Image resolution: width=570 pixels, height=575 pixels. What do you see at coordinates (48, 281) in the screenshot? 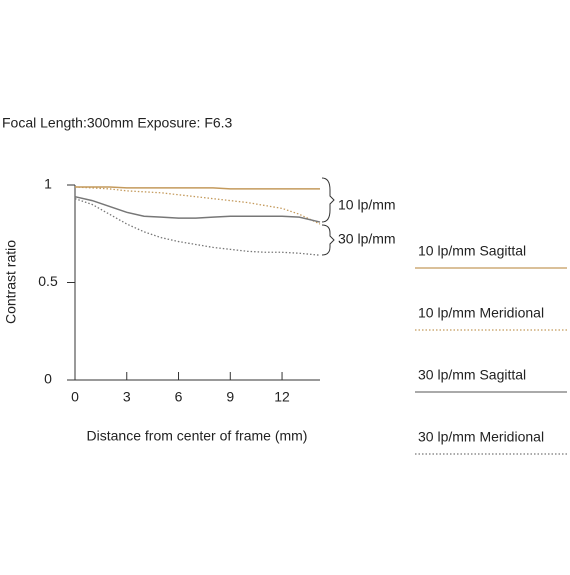
I see `y-tick-label: 0.5` at bounding box center [48, 281].